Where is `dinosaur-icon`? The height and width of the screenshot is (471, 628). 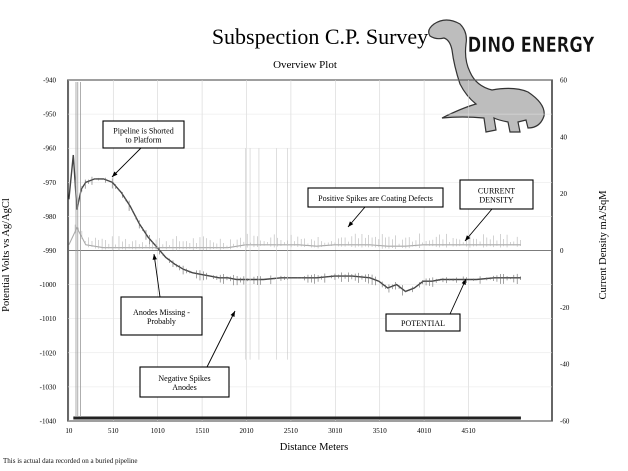 dinosaur-icon is located at coordinates (486, 76).